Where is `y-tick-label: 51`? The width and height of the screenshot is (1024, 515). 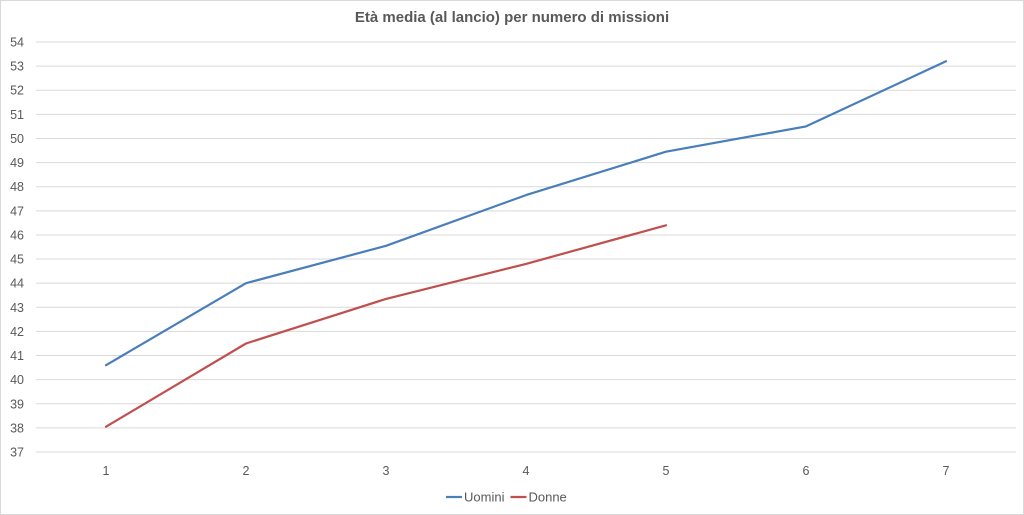
y-tick-label: 51 is located at coordinates (17, 115).